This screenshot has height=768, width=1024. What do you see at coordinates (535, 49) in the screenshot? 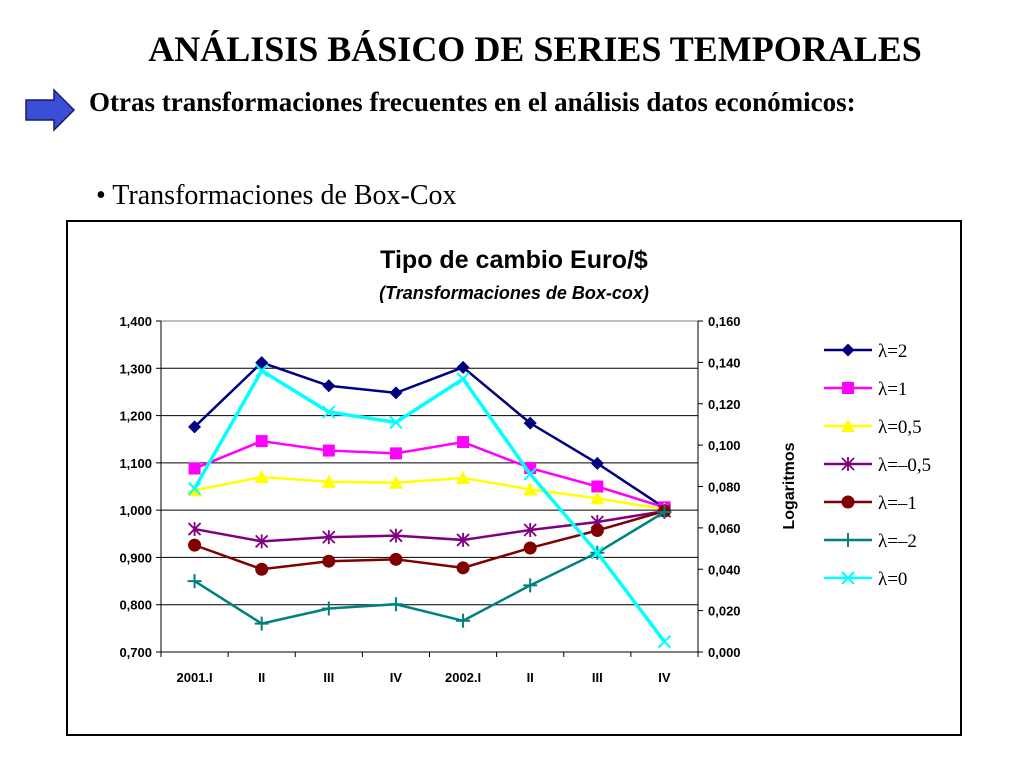
I see `slide-title: ANÁLISIS BÁSICO DE SERIES TEMPORALES` at bounding box center [535, 49].